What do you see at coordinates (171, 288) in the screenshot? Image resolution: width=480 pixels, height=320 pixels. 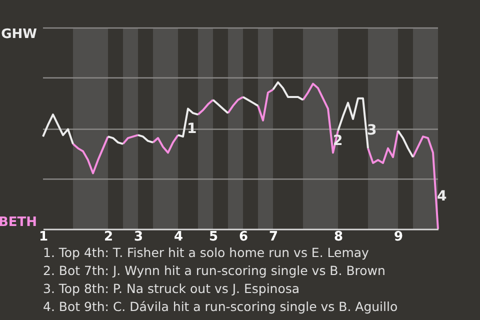 I see `text: 3. Top 8th: P. Na struck out vs J. Espinosa` at bounding box center [171, 288].